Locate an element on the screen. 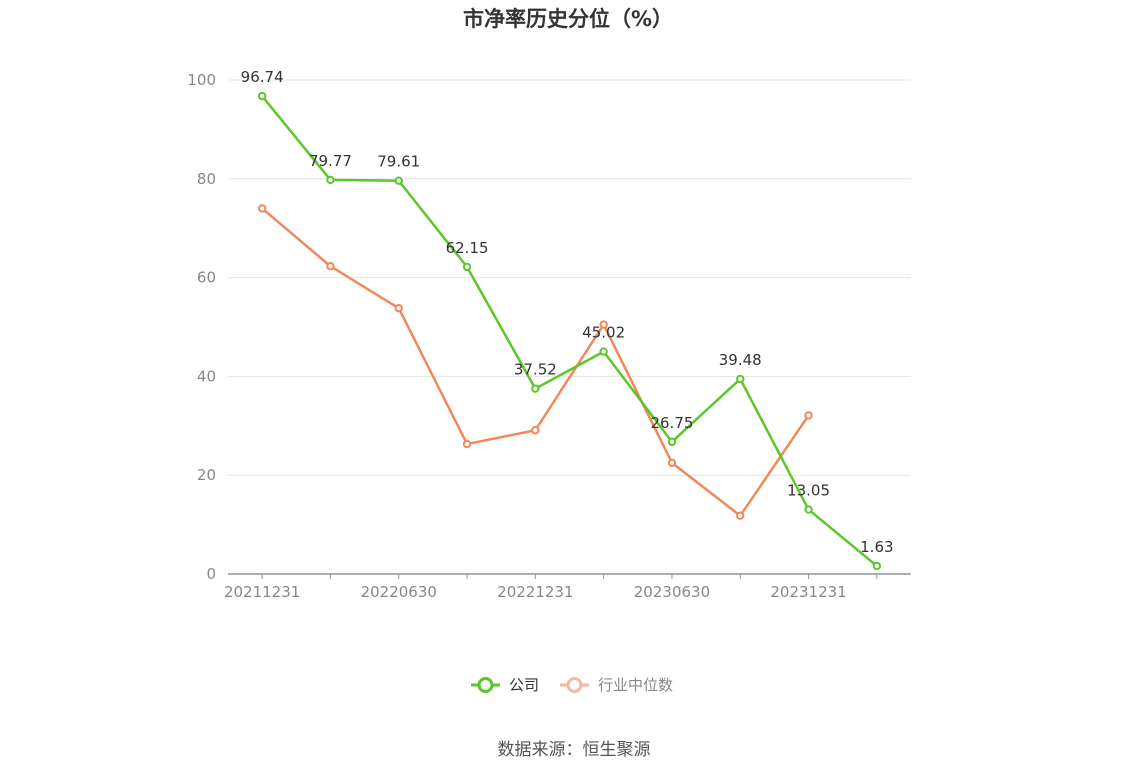 The image size is (1148, 776). y-tick-40: 40 is located at coordinates (206, 376).